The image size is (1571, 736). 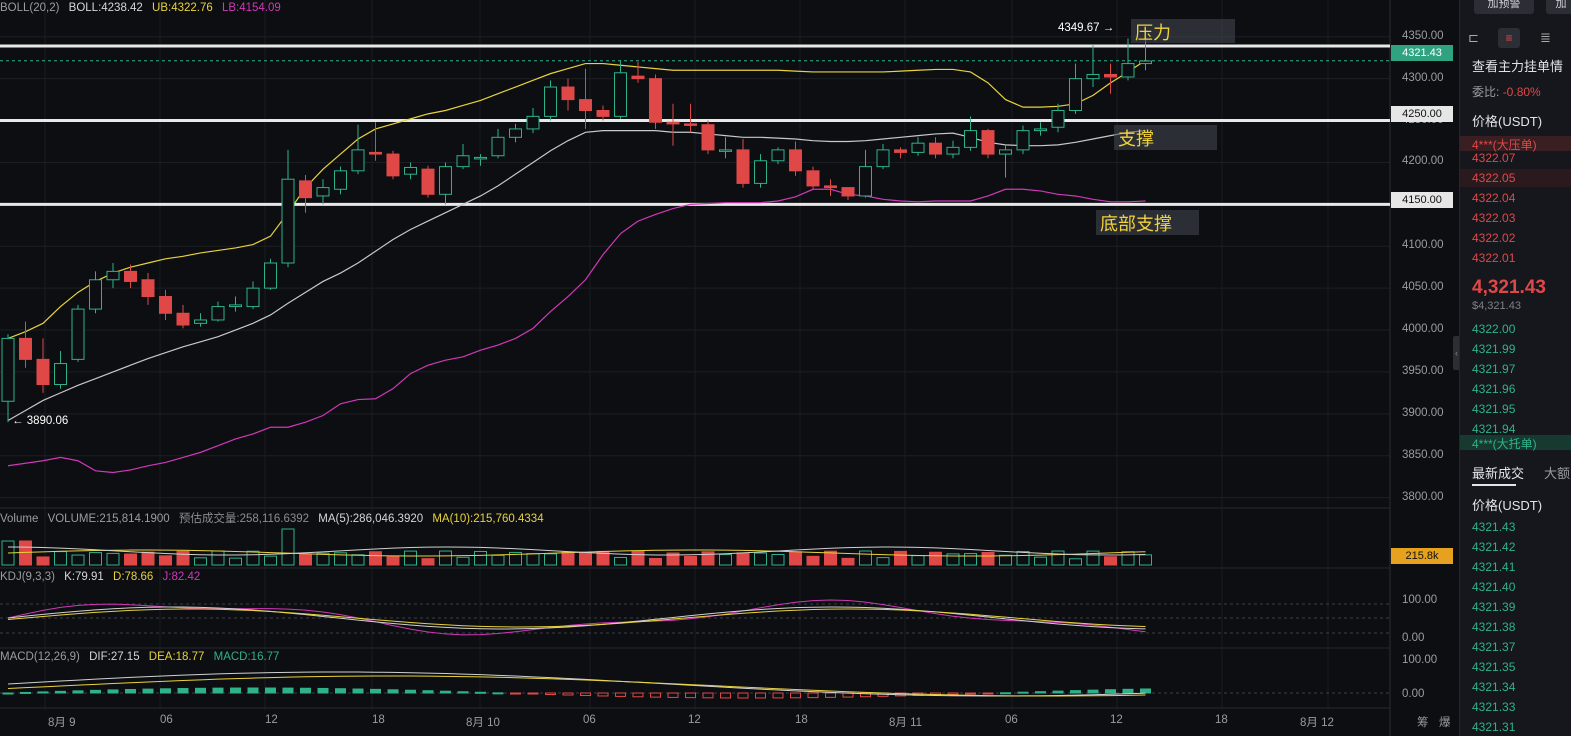 What do you see at coordinates (1423, 496) in the screenshot?
I see `price-axis-label: 3800.00` at bounding box center [1423, 496].